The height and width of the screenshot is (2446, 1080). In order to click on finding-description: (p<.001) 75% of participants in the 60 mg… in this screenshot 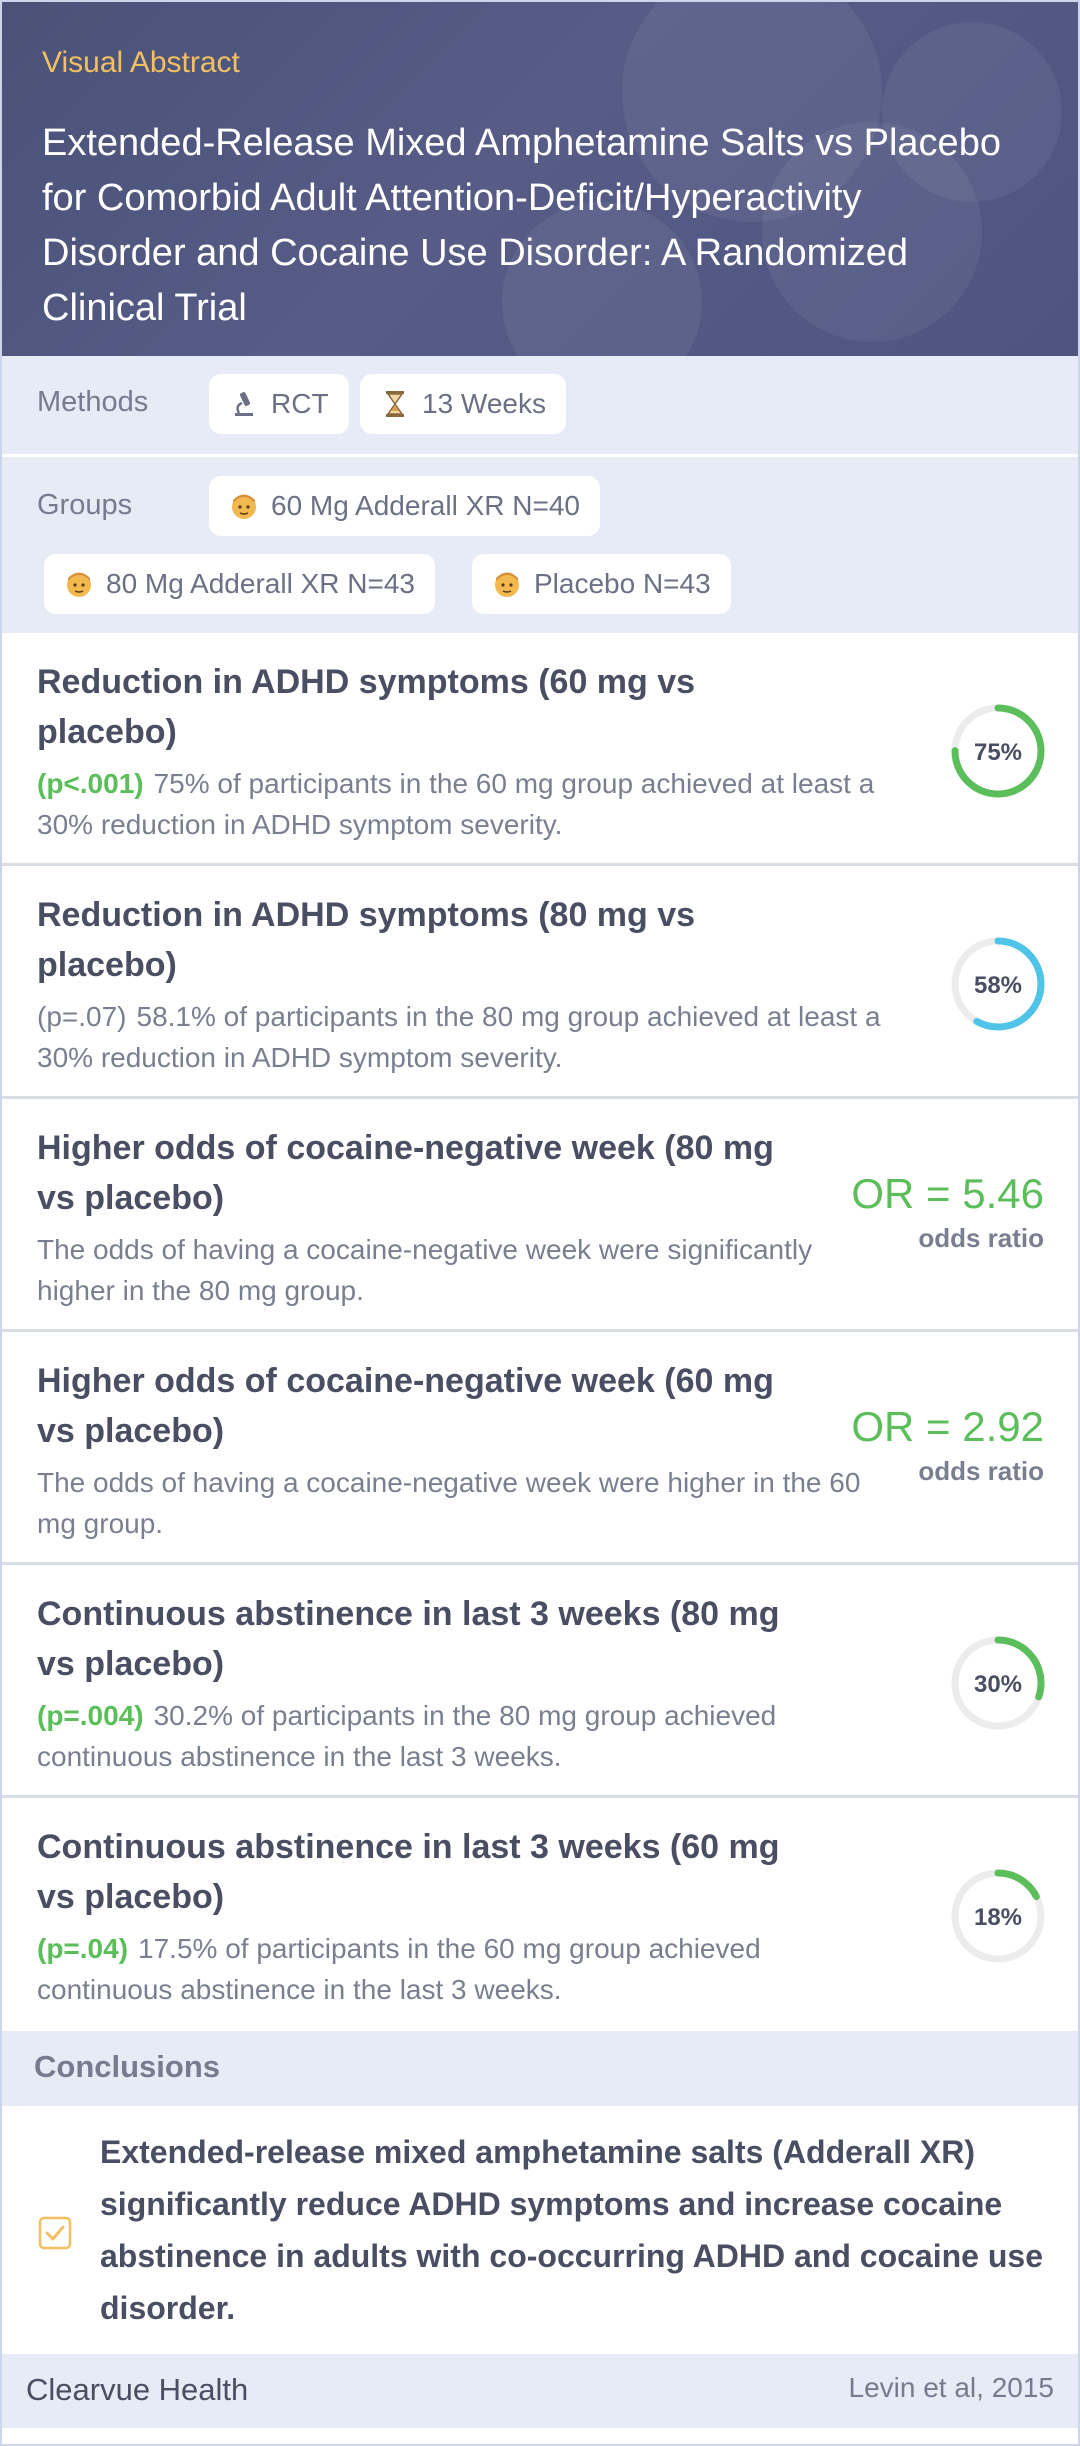, I will do `click(462, 804)`.